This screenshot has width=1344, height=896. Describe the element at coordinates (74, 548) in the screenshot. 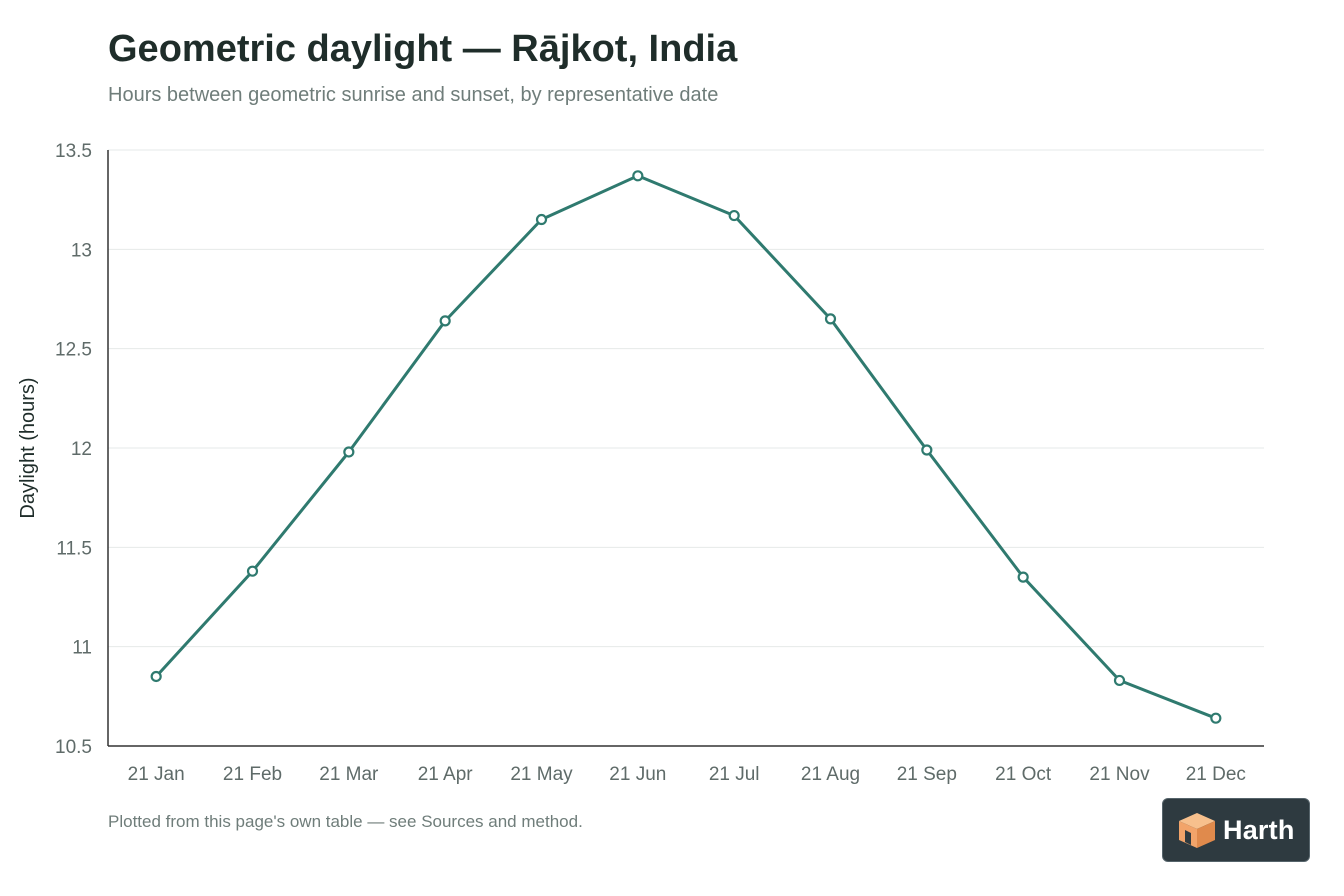

I see `y-tick-label: 11.5` at that location.